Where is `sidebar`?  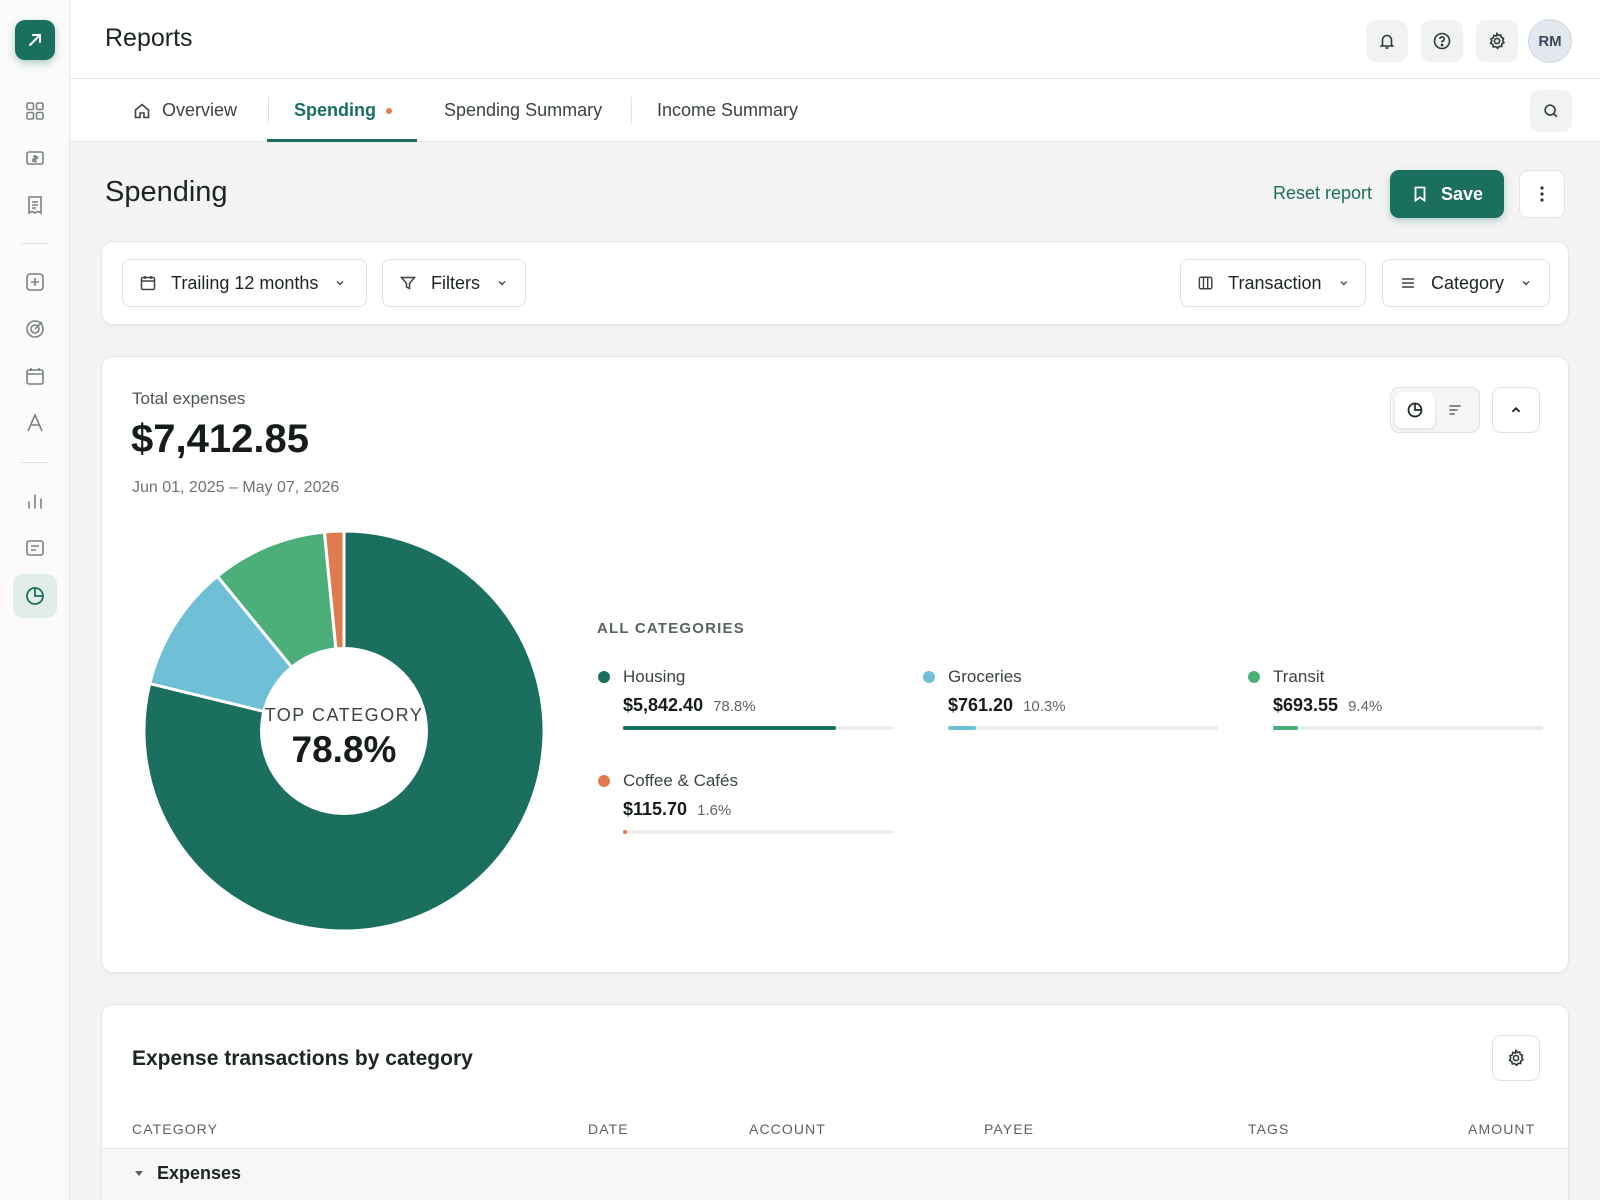
sidebar is located at coordinates (35, 600).